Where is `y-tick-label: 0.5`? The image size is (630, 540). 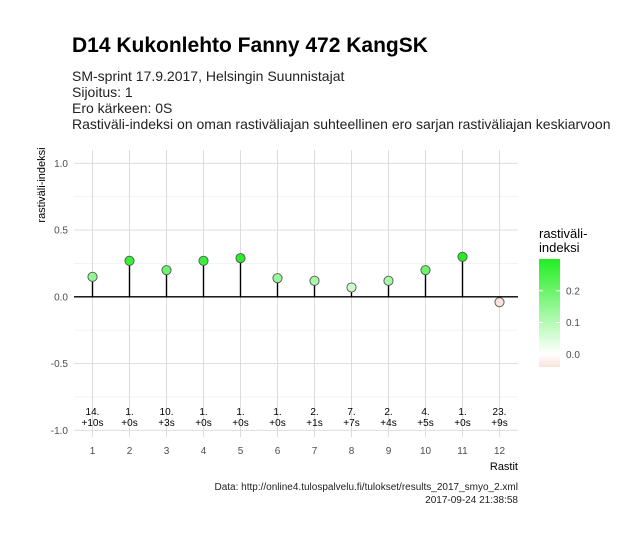 y-tick-label: 0.5 is located at coordinates (61, 231).